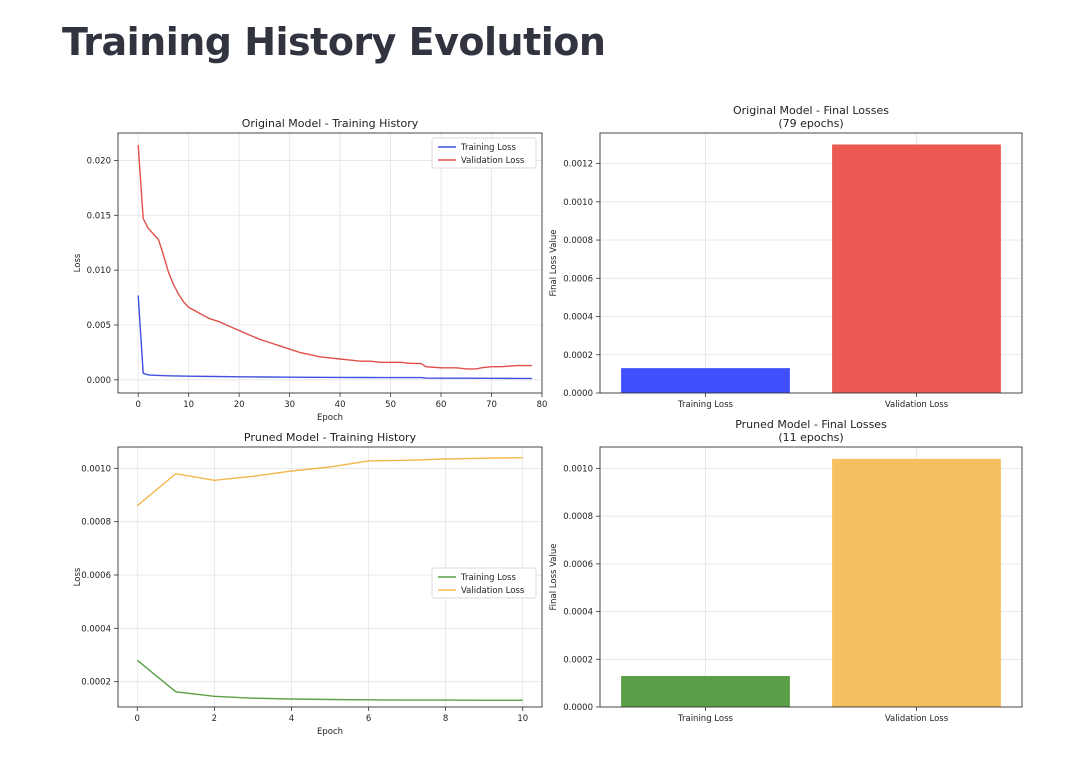  Describe the element at coordinates (99, 326) in the screenshot. I see `y-tick-label: 0.005` at that location.